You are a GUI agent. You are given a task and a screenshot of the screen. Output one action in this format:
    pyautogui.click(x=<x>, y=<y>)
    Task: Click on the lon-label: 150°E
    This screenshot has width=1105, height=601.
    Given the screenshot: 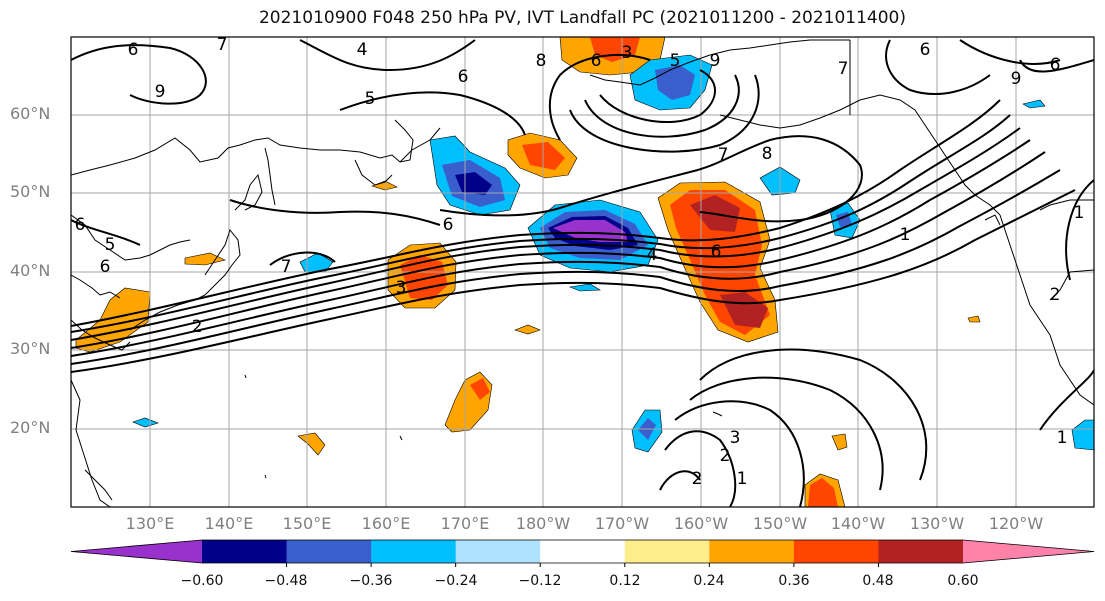 What is the action you would take?
    pyautogui.click(x=307, y=523)
    